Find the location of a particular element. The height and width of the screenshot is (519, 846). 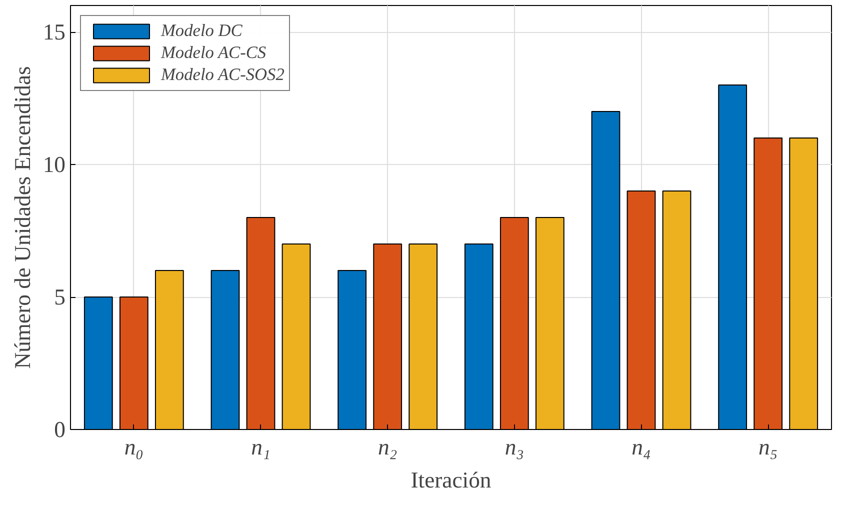

y-axis-title: Número de Unidades Encendidas is located at coordinates (22, 217).